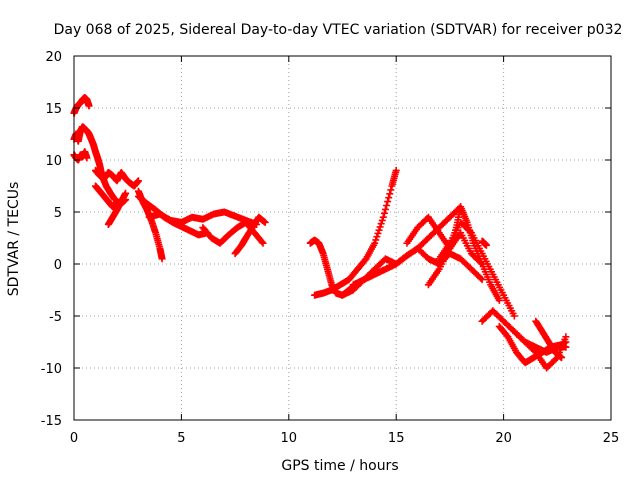 The image size is (640, 480). I want to click on y-tick-label: 15, so click(53, 109).